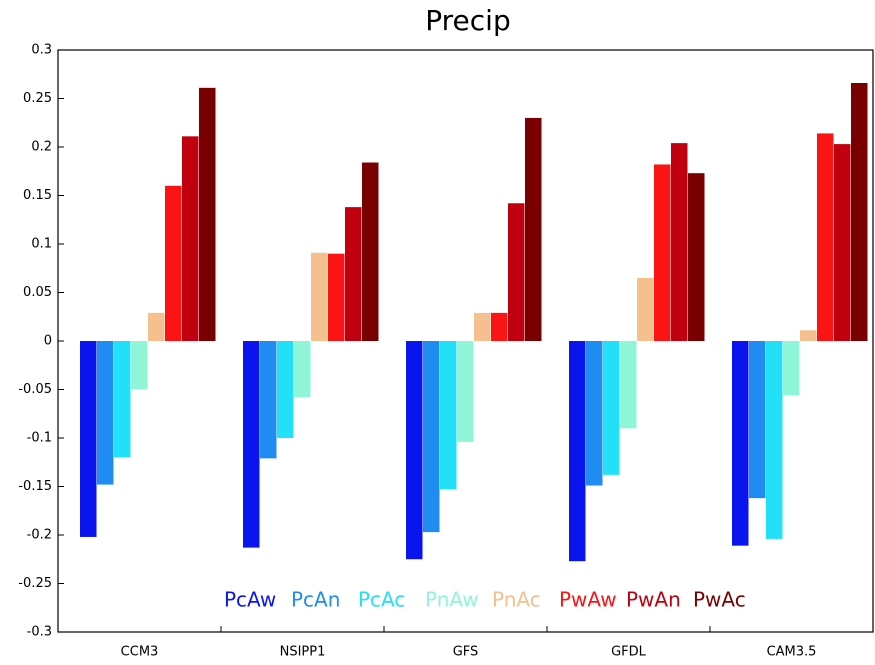  Describe the element at coordinates (35, 583) in the screenshot. I see `y-tick-label: -0.25` at that location.